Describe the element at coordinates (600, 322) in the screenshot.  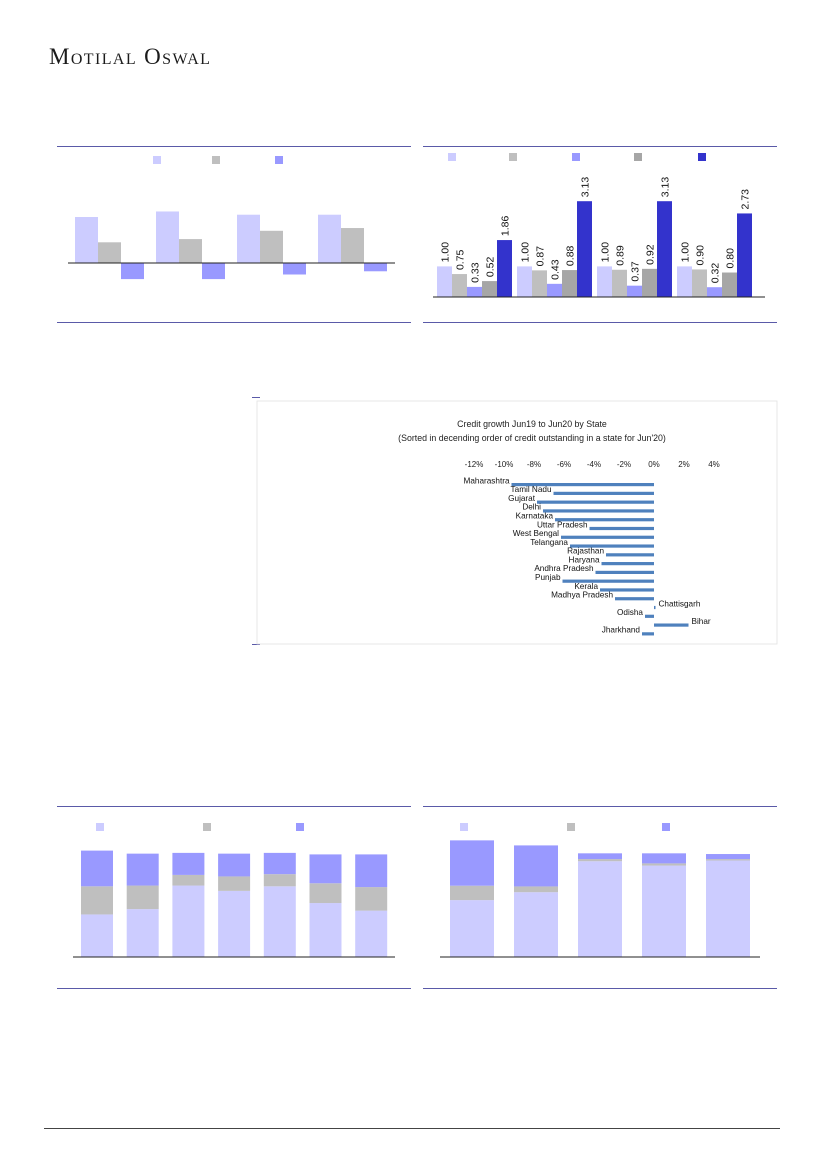
I see `chart2-bottom-rule` at that location.